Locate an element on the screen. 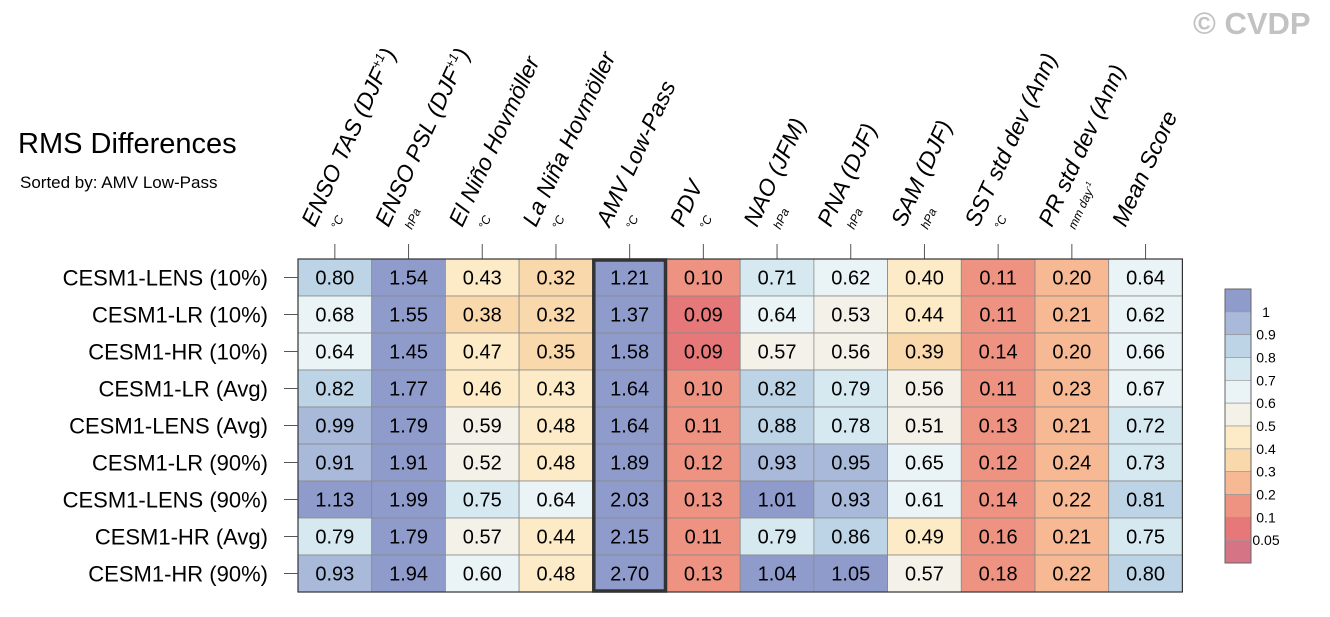 Image resolution: width=1330 pixels, height=617 pixels. cell-value-label: 1.91 is located at coordinates (408, 464).